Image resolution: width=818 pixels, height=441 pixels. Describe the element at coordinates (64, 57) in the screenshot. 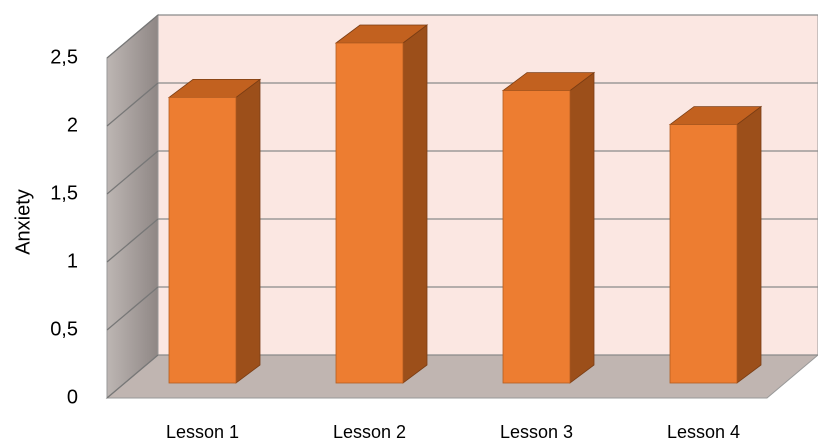

I see `y-tick-label: 2,5` at that location.